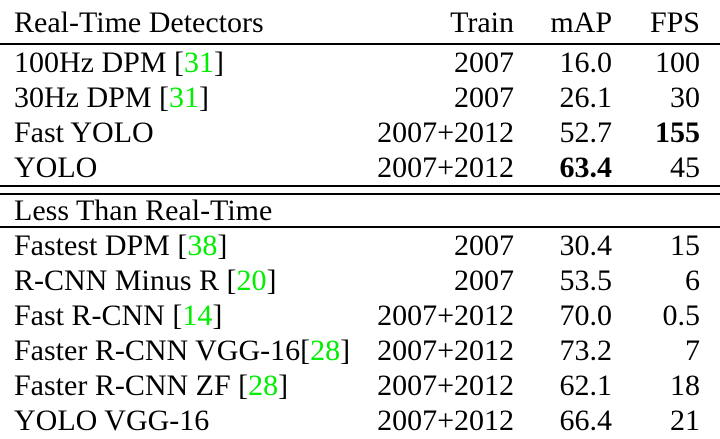 The height and width of the screenshot is (439, 720). I want to click on cell-map: 62.1, so click(586, 386).